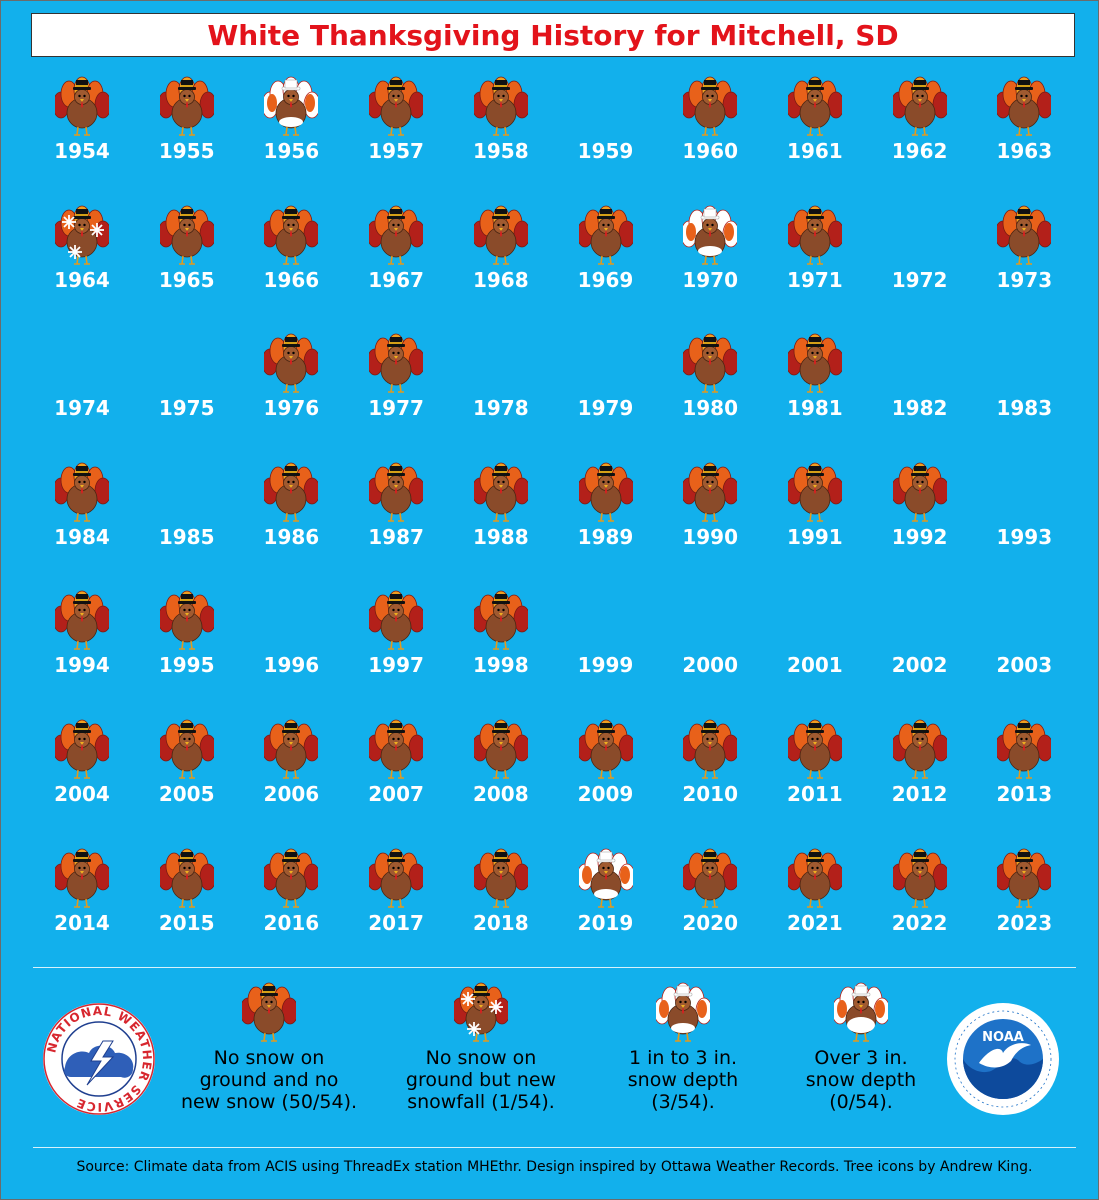 The width and height of the screenshot is (1099, 1200). I want to click on year-label: 1975, so click(186, 408).